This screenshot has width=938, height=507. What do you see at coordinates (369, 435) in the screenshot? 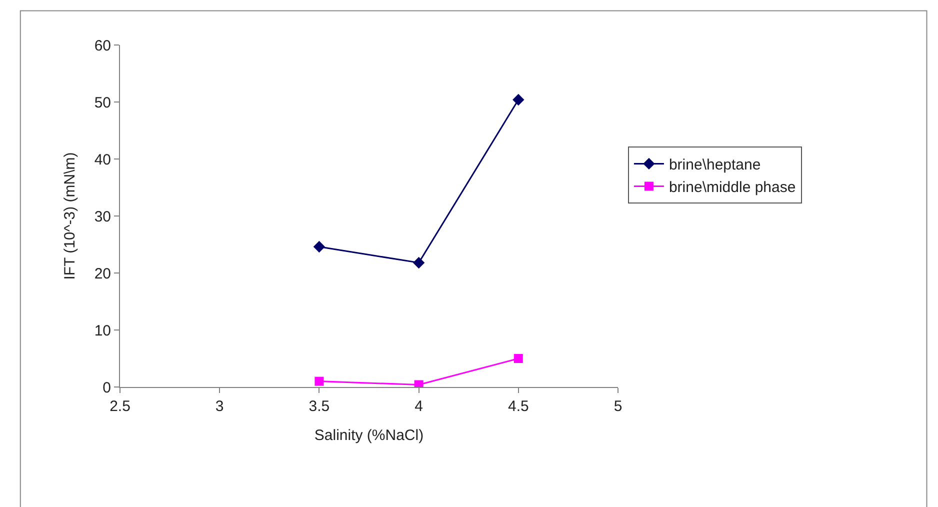
I see `x-axis-title: Salinity (%NaCl)` at bounding box center [369, 435].